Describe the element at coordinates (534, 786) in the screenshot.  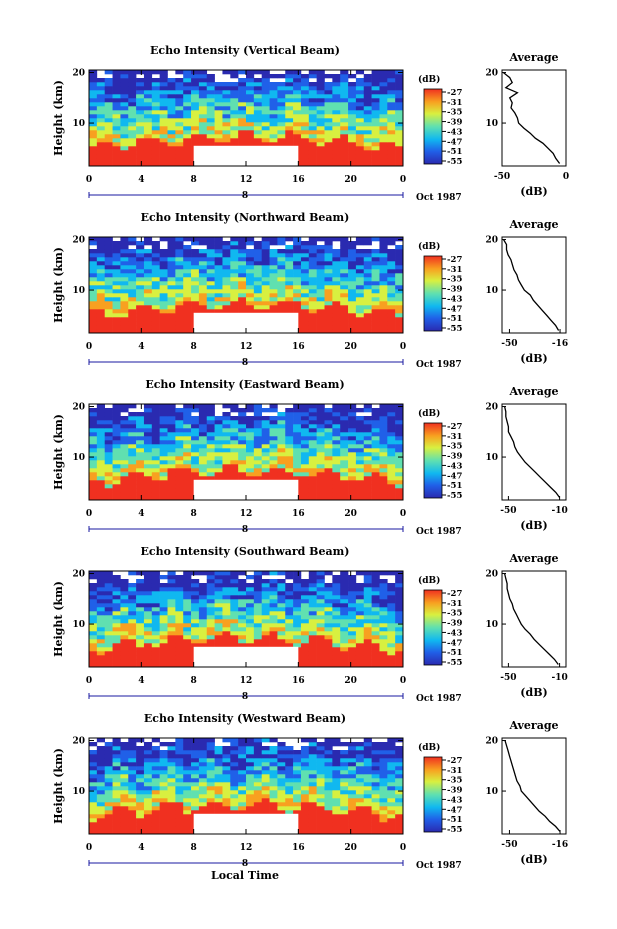
I see `profile-frame` at that location.